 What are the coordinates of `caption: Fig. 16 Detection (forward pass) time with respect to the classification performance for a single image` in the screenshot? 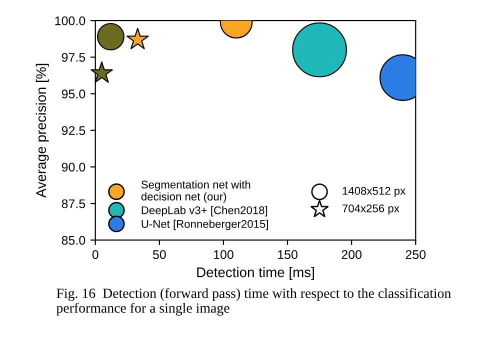 It's located at (253, 302).